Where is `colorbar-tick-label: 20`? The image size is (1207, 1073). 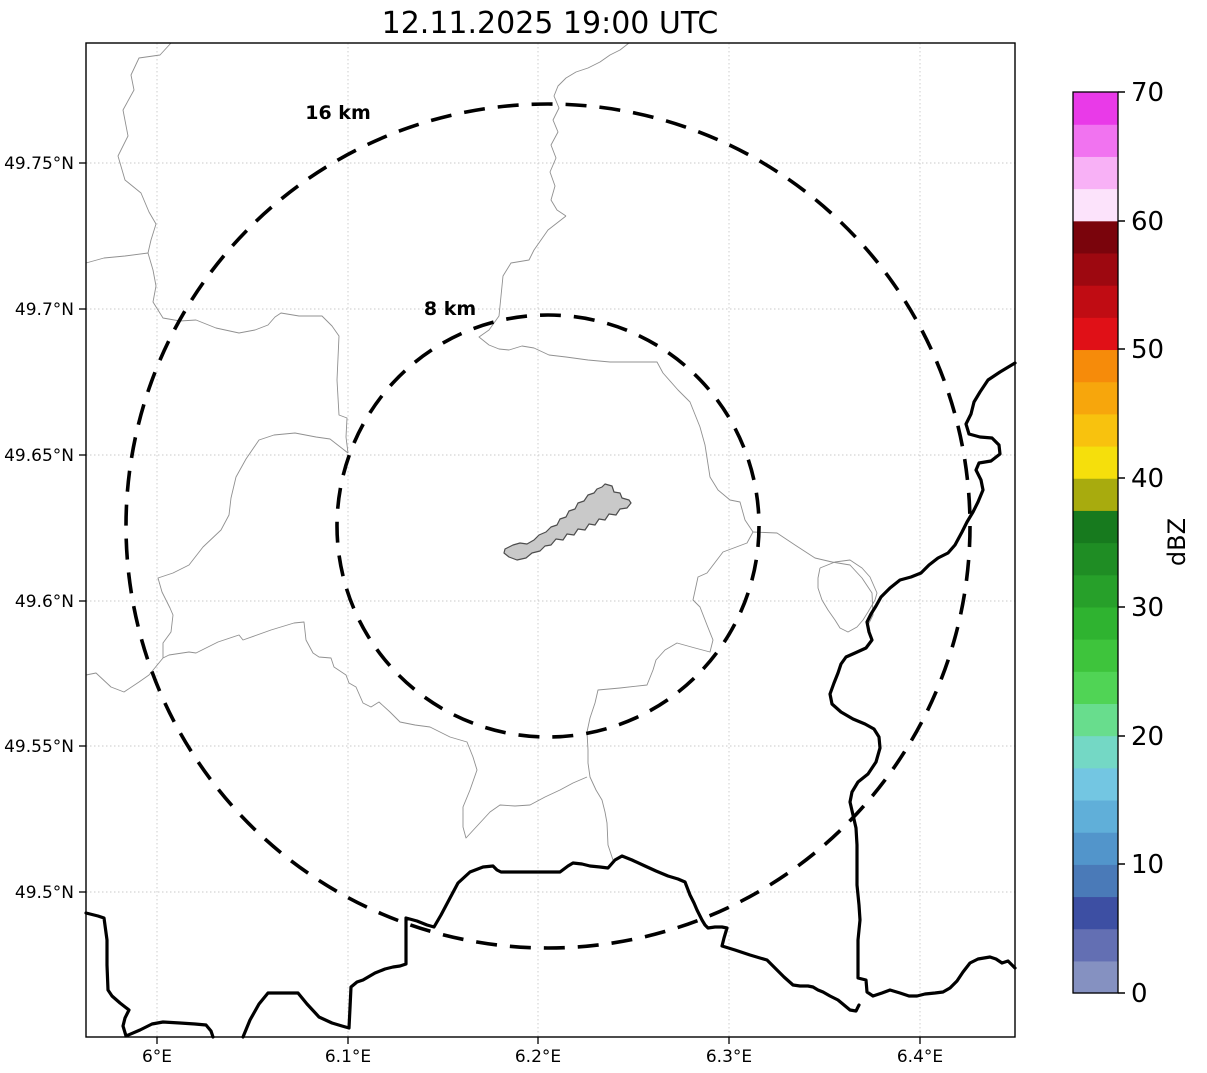
colorbar-tick-label: 20 is located at coordinates (1147, 737).